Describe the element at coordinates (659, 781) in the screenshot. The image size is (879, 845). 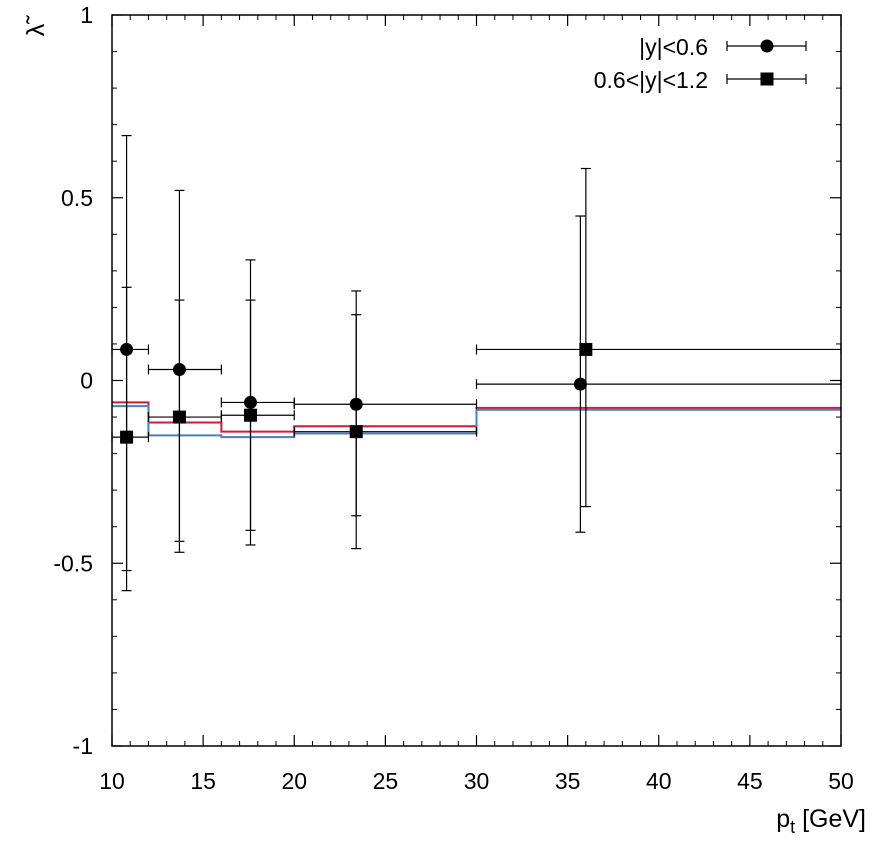
I see `x-tick-label: 40` at that location.